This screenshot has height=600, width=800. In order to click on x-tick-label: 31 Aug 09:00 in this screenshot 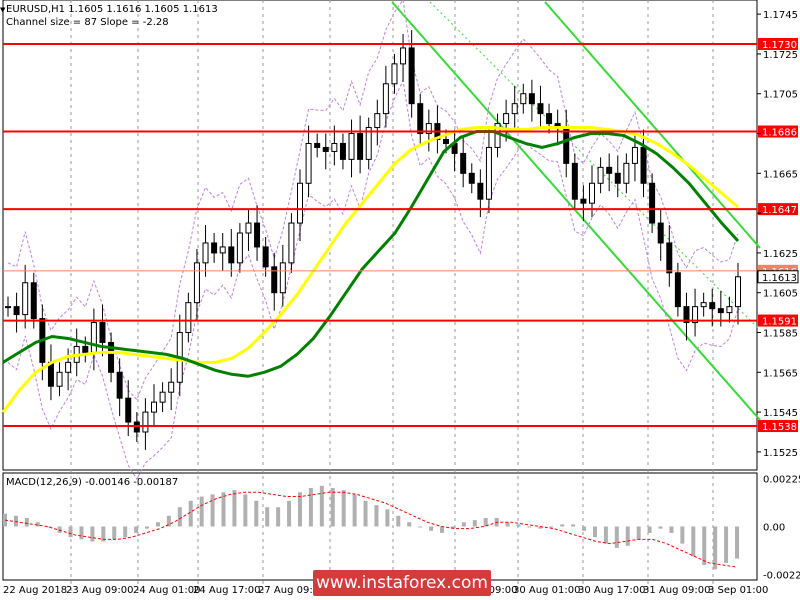, I will do `click(676, 590)`.